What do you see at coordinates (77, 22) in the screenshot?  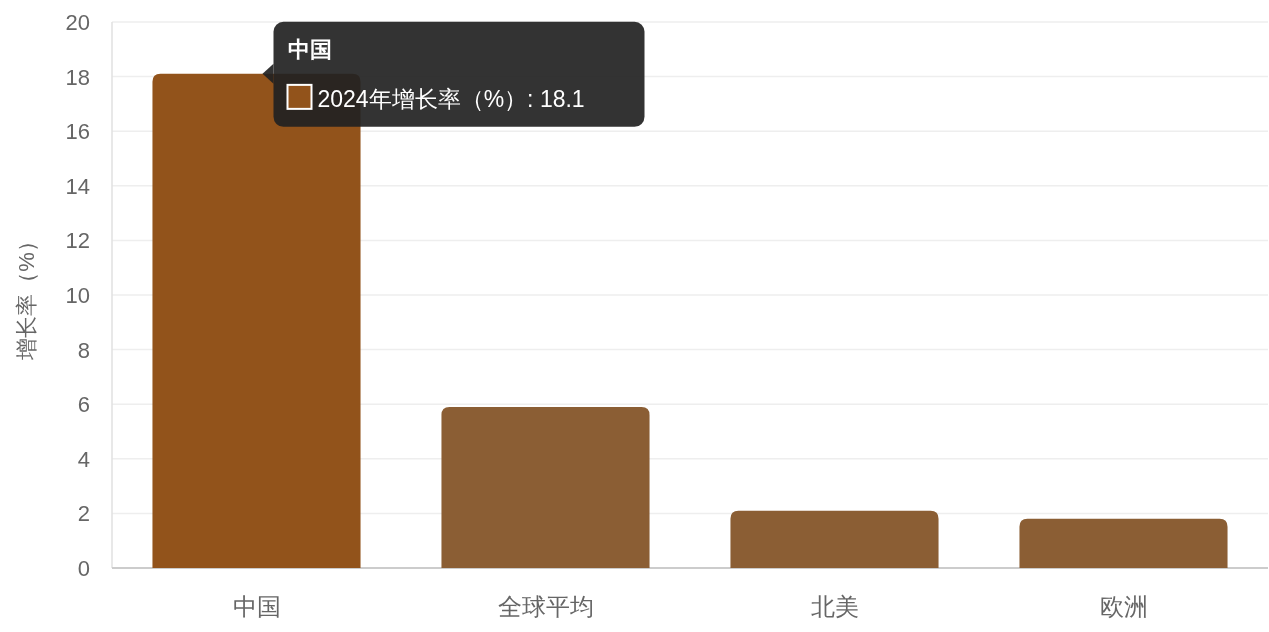 I see `y-tick-label: 20` at bounding box center [77, 22].